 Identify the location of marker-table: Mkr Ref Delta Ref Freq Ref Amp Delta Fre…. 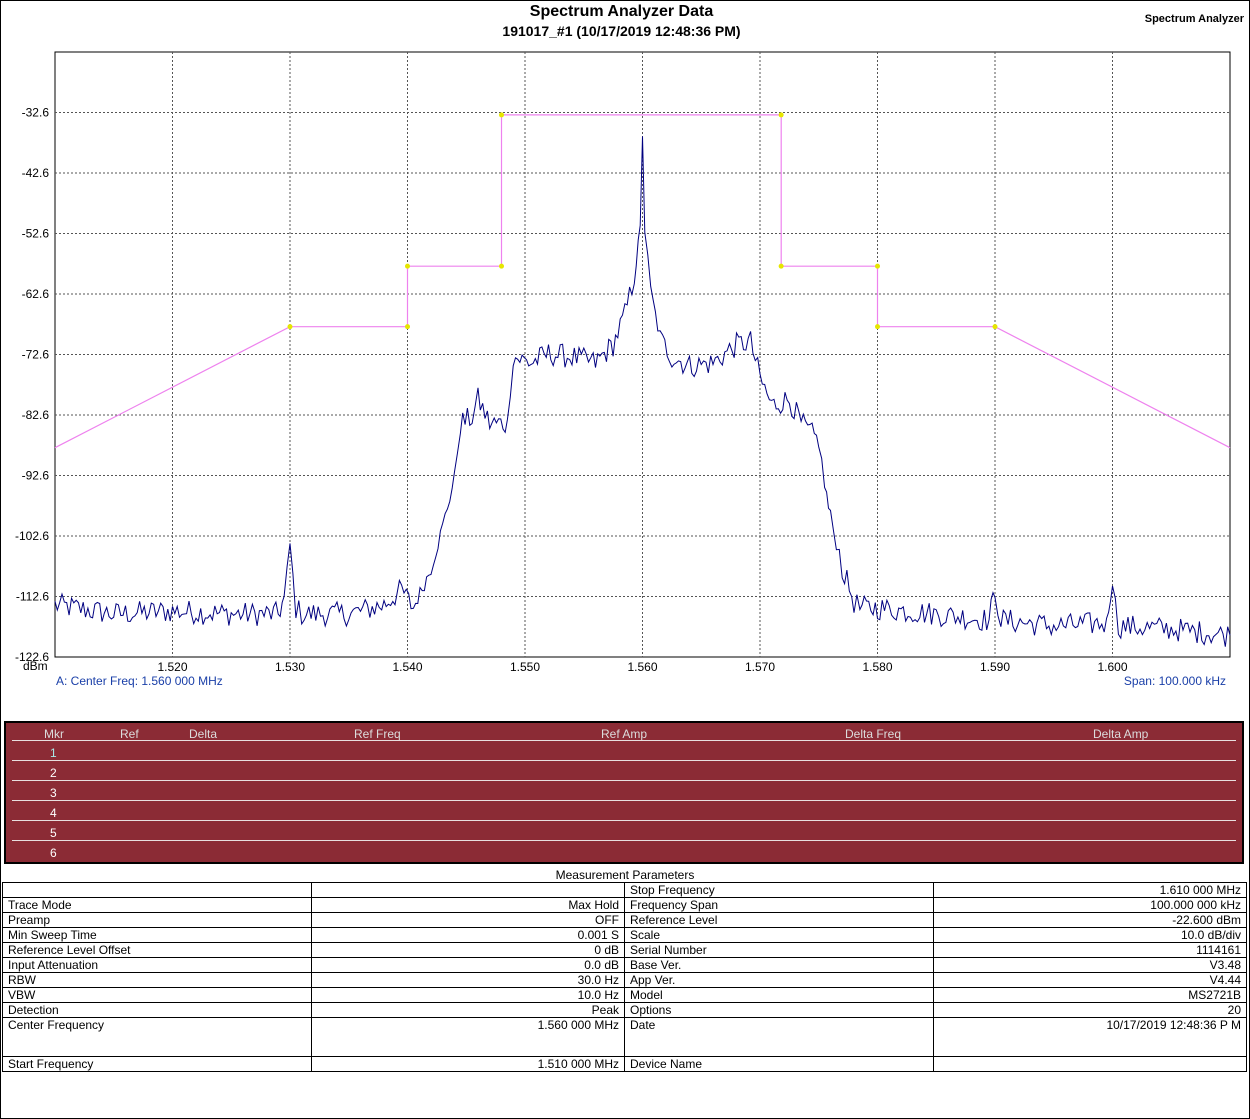
(624, 792).